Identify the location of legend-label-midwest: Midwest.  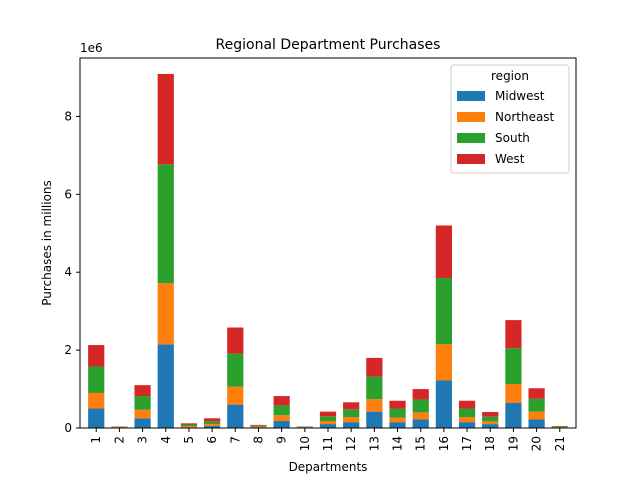
(520, 96).